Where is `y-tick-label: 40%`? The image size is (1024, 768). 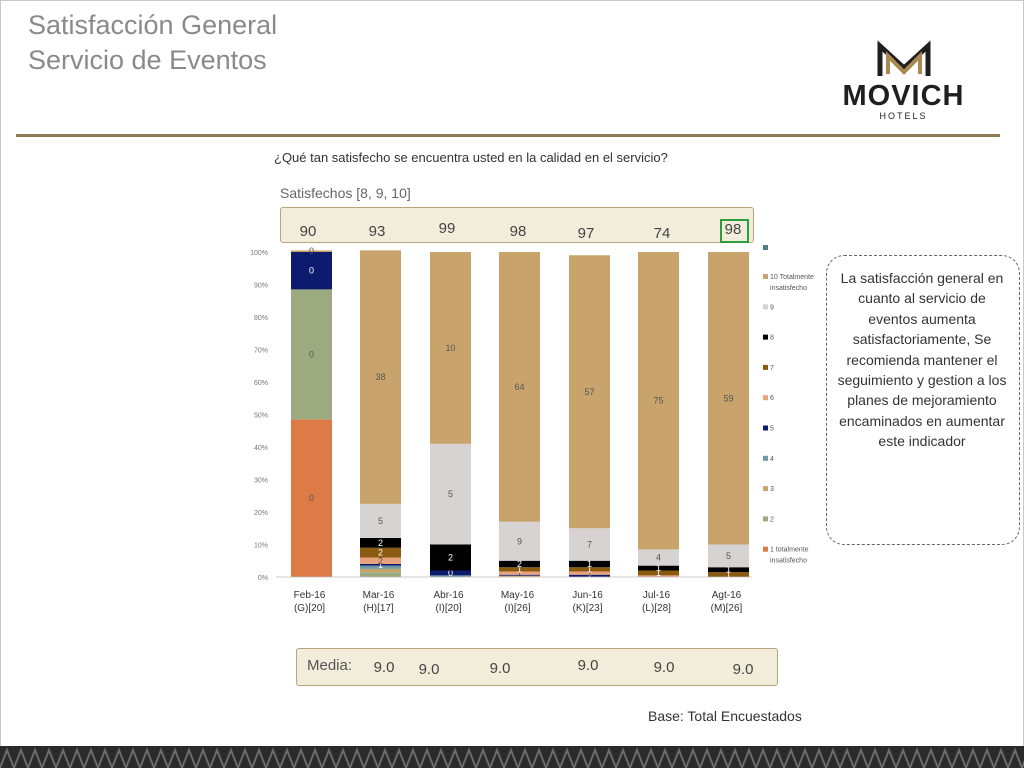
y-tick-label: 40% is located at coordinates (261, 448).